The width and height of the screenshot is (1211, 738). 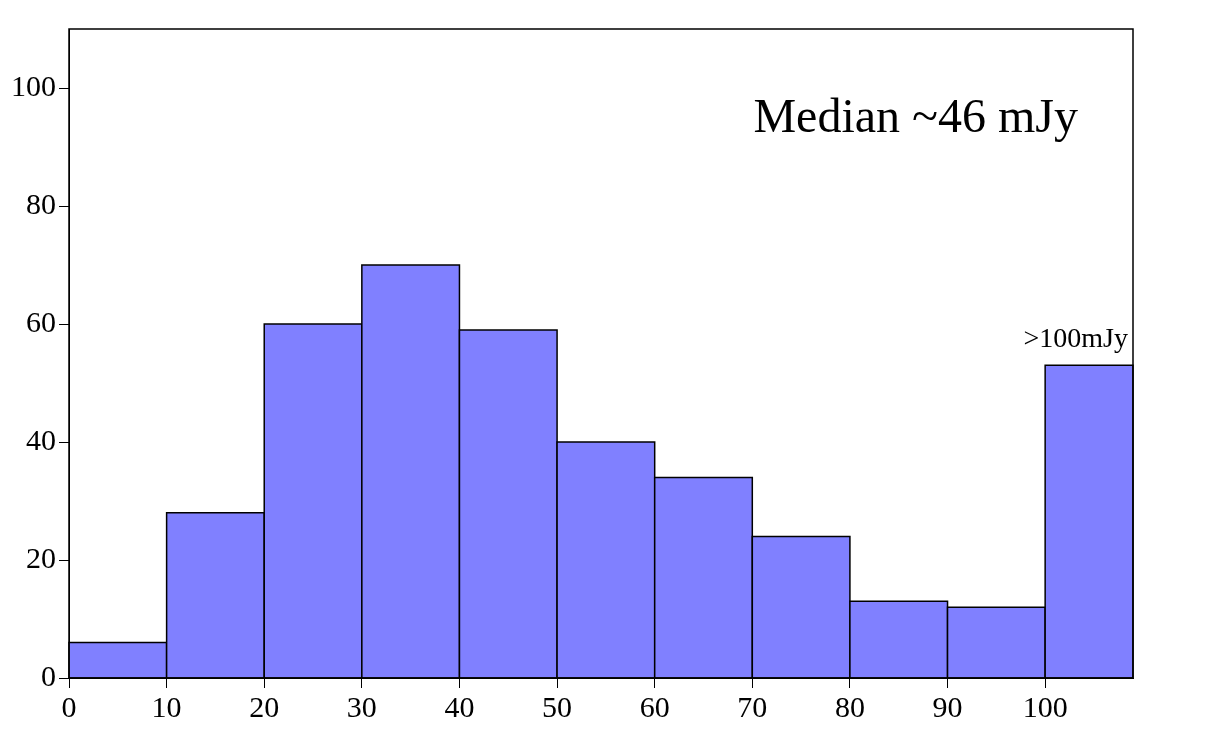 What do you see at coordinates (1075, 337) in the screenshot?
I see `annotation: >100mJy` at bounding box center [1075, 337].